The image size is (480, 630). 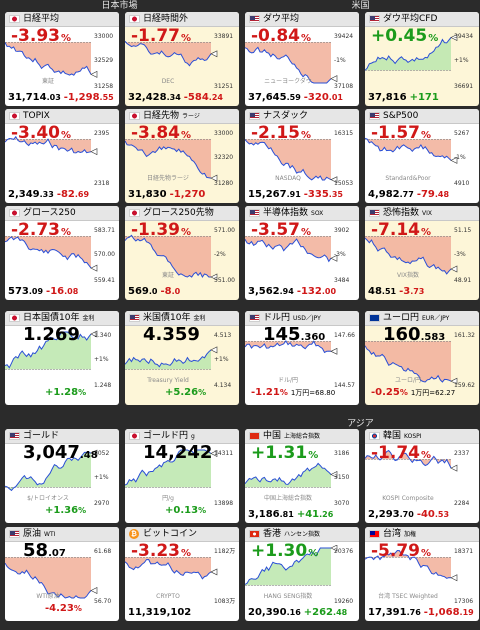 What do you see at coordinates (254, 534) in the screenshot?
I see `hk-flag-icon` at bounding box center [254, 534].